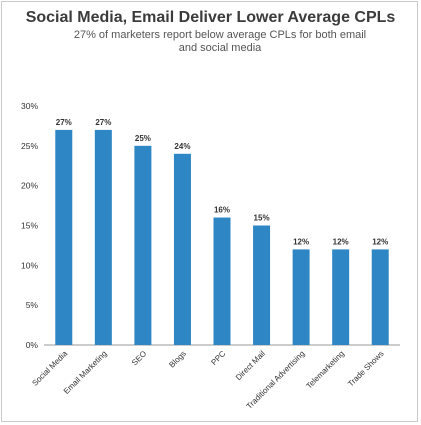 The height and width of the screenshot is (425, 421). Describe the element at coordinates (29, 186) in the screenshot. I see `y-tick-label: 20%` at that location.